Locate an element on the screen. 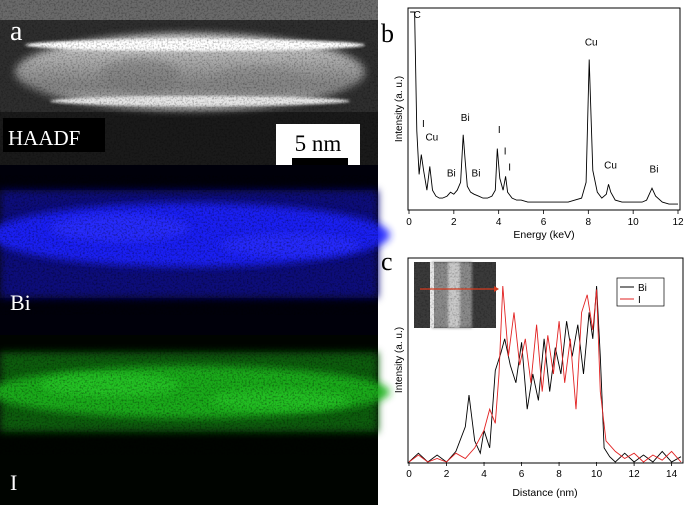 This screenshot has width=685, height=505. scale-bar is located at coordinates (320, 161).